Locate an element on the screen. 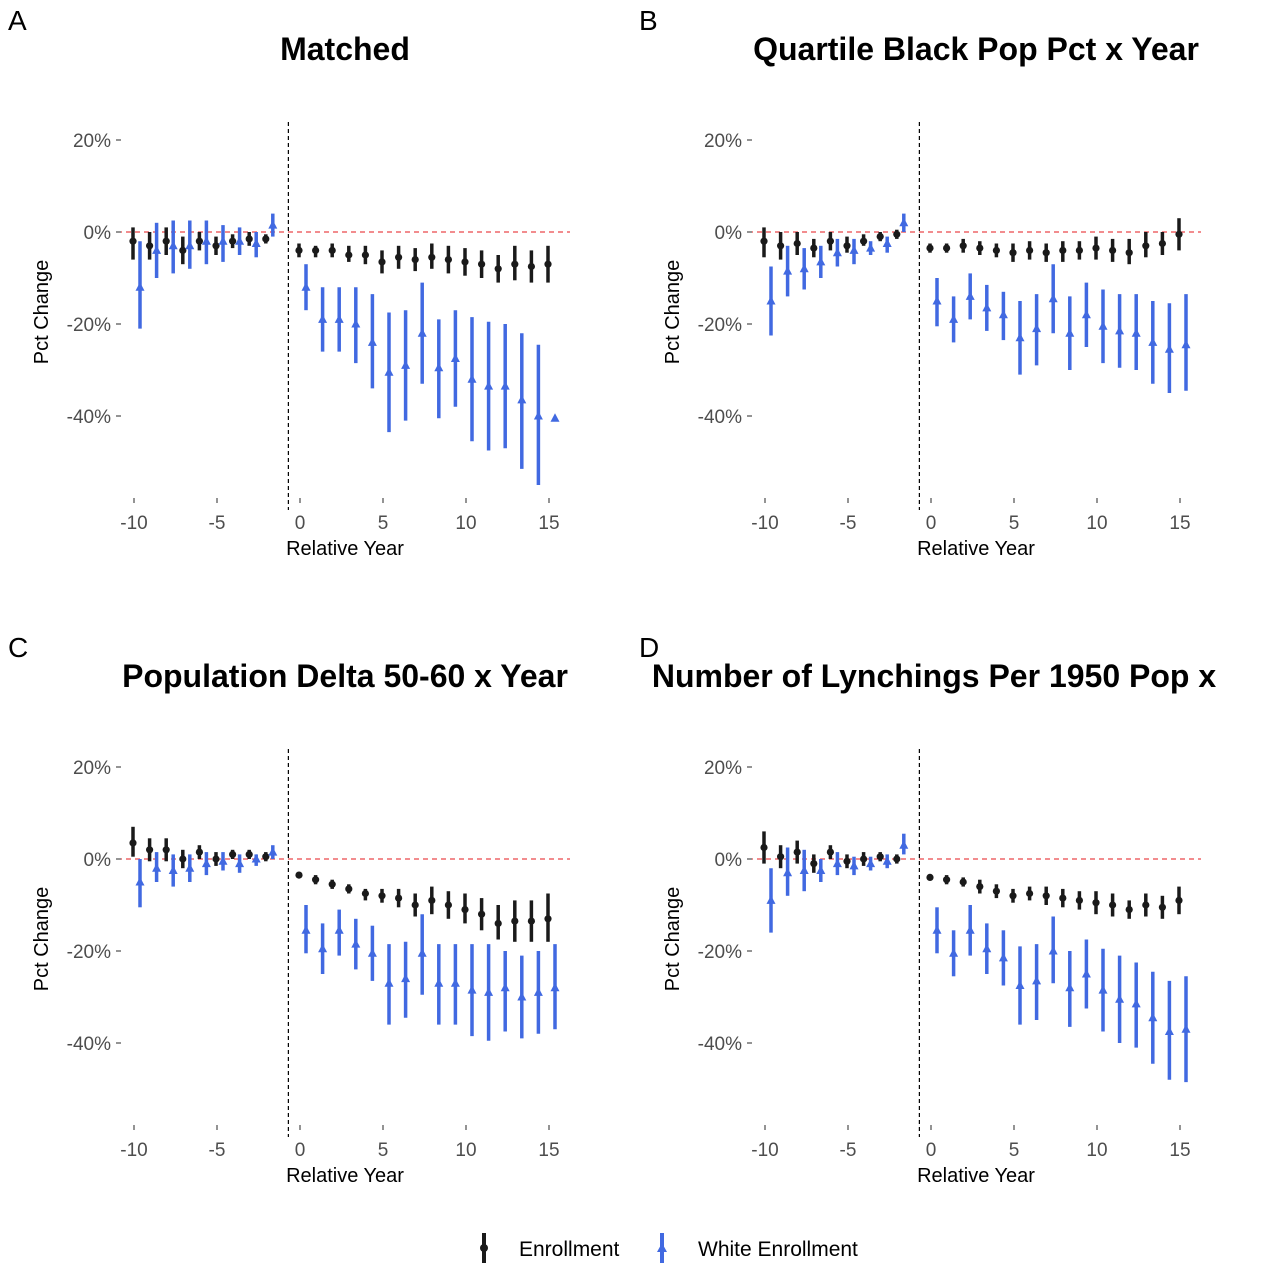 The image size is (1265, 1268). x-tick-label: -10 is located at coordinates (764, 1150).